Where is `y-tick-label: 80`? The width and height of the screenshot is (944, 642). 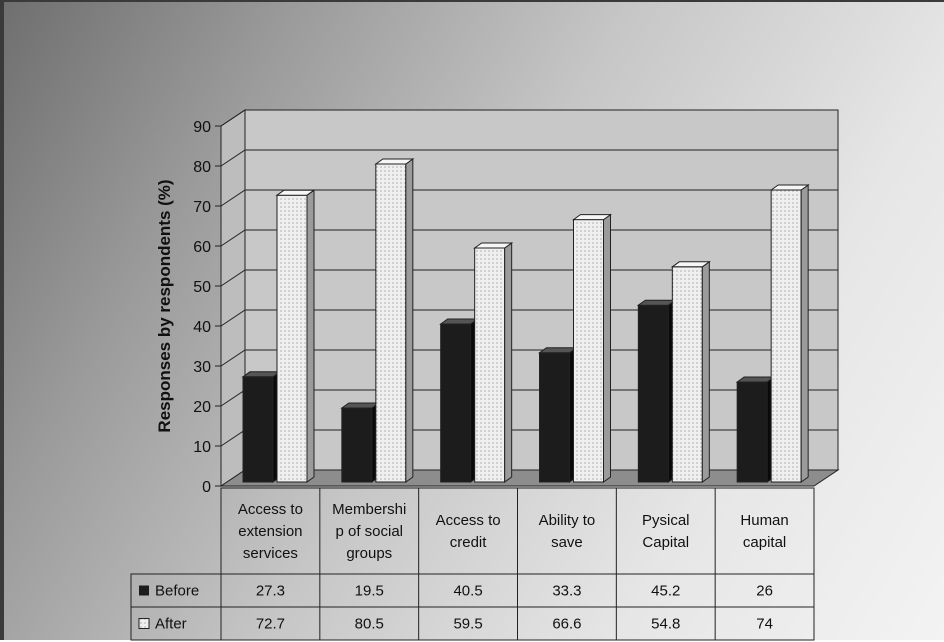
y-tick-label: 80 is located at coordinates (202, 167).